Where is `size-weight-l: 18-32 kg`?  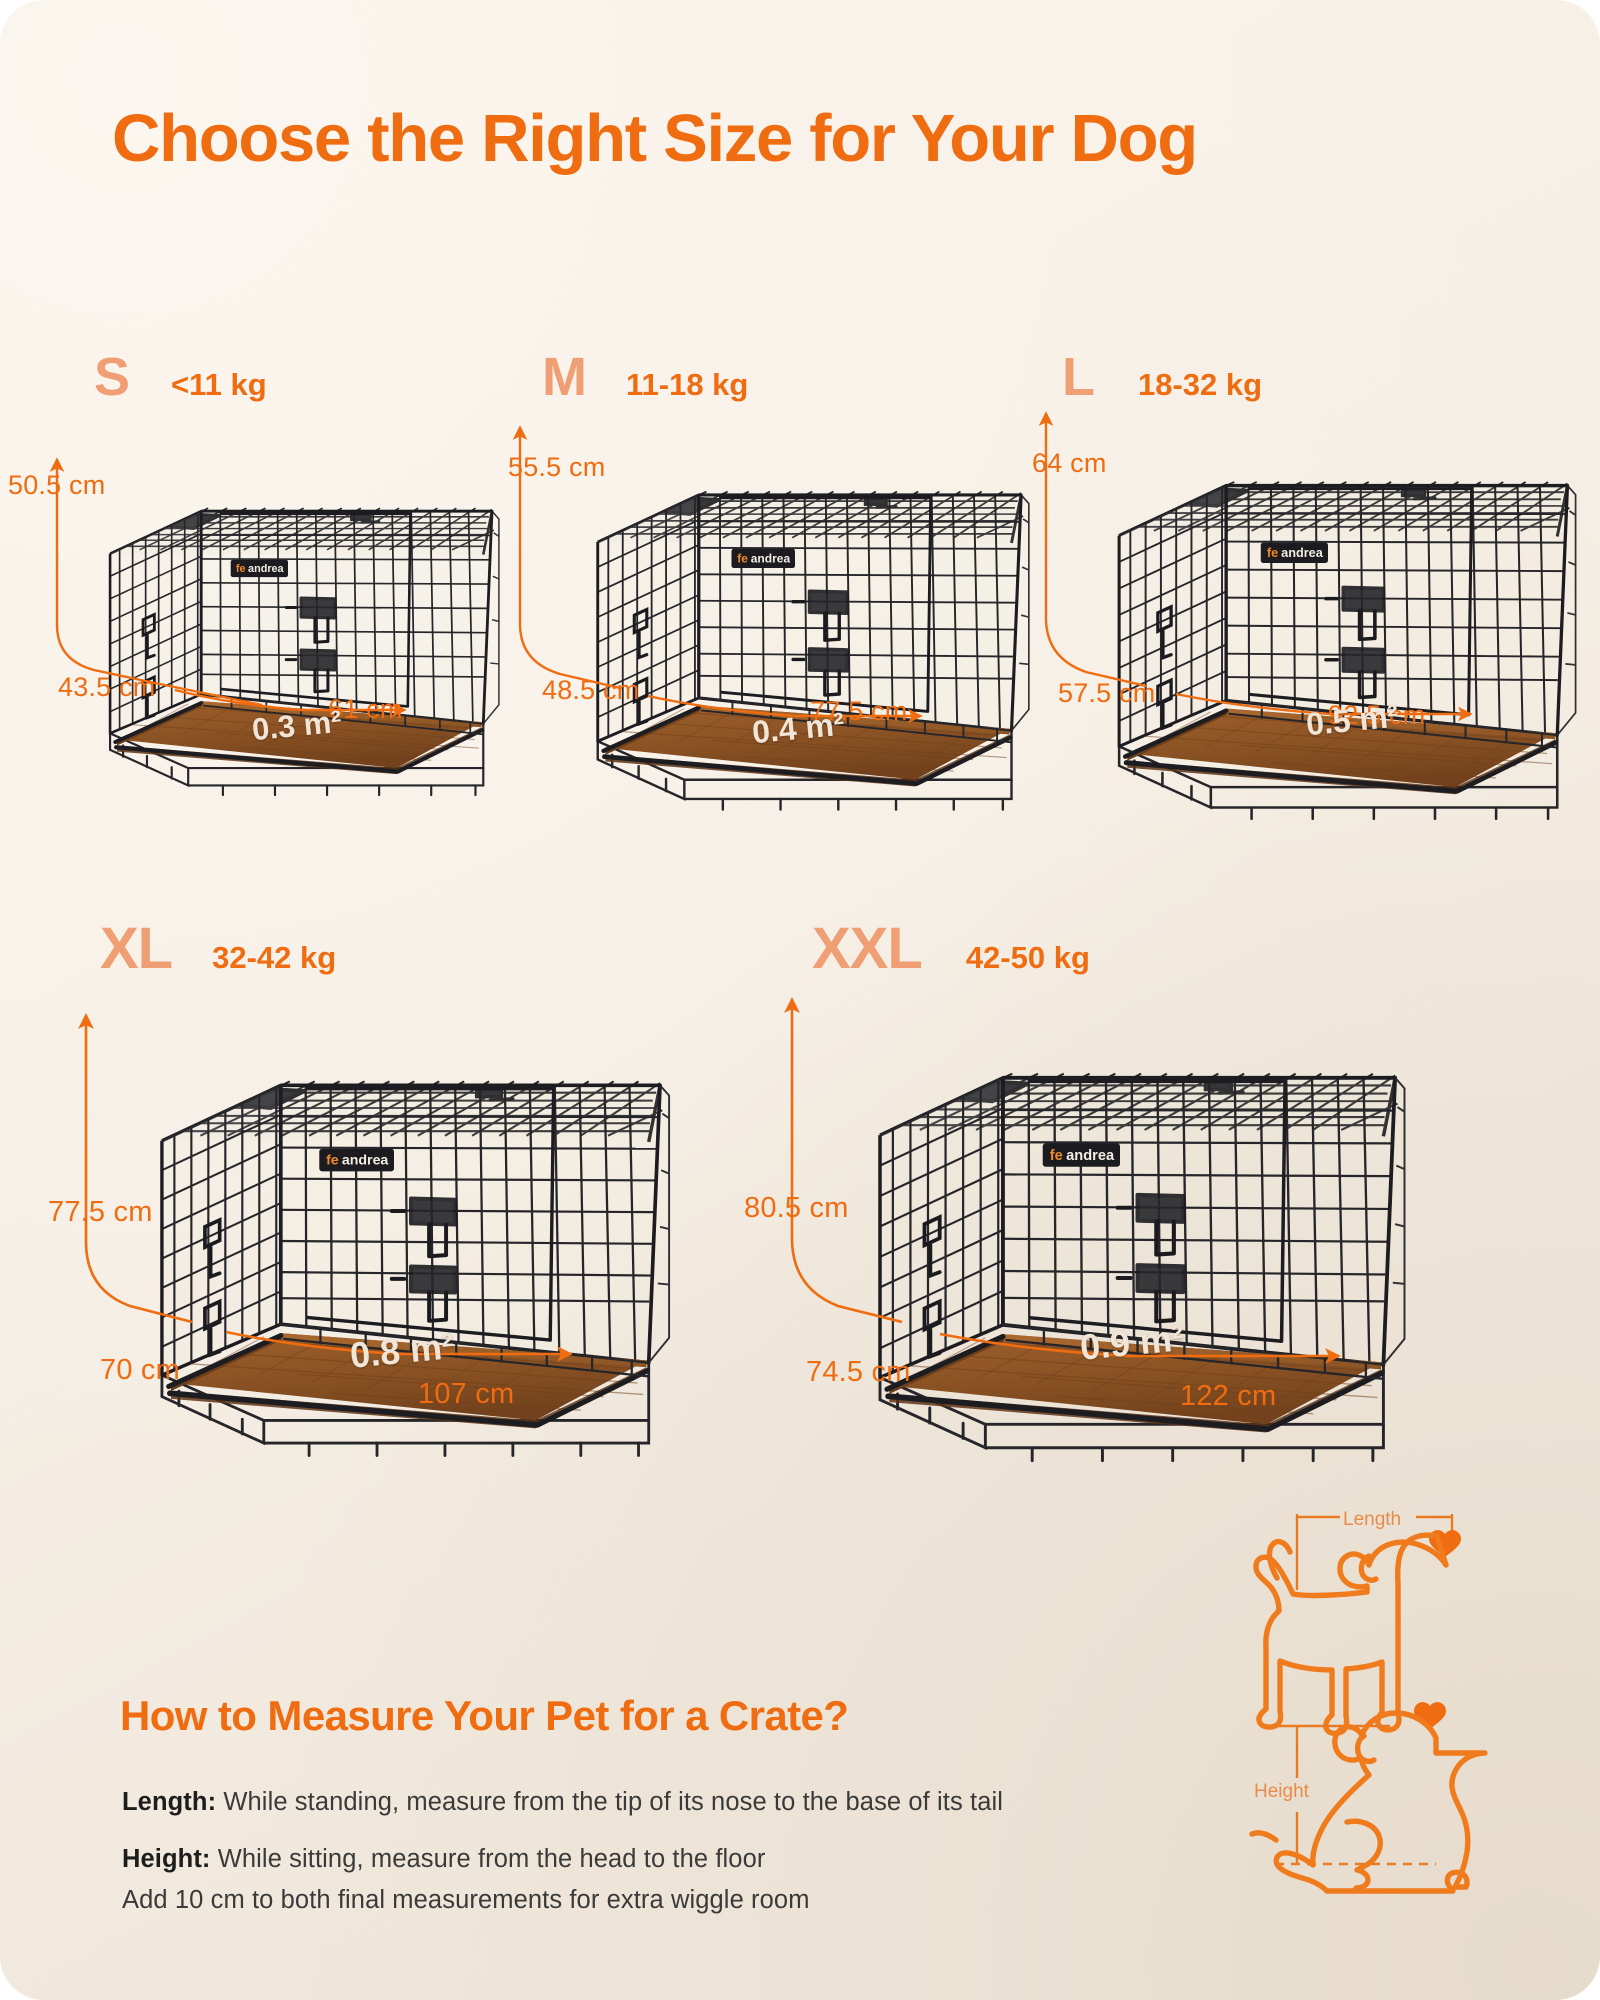 size-weight-l: 18-32 kg is located at coordinates (1200, 384).